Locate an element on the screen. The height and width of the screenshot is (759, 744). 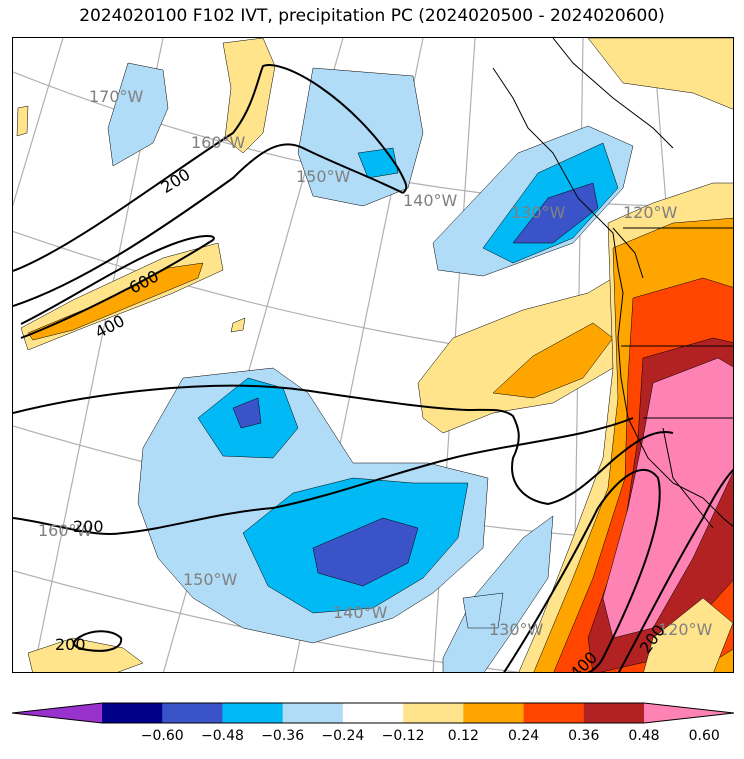
pink-area is located at coordinates (667, 498).